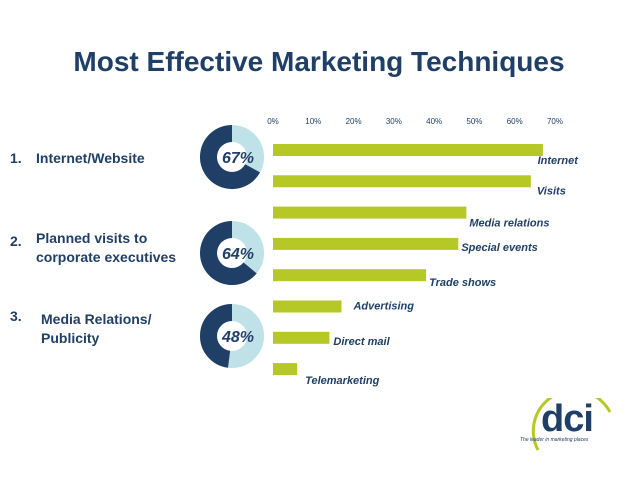 The width and height of the screenshot is (638, 479). Describe the element at coordinates (16, 316) in the screenshot. I see `rank-number: 3.` at that location.